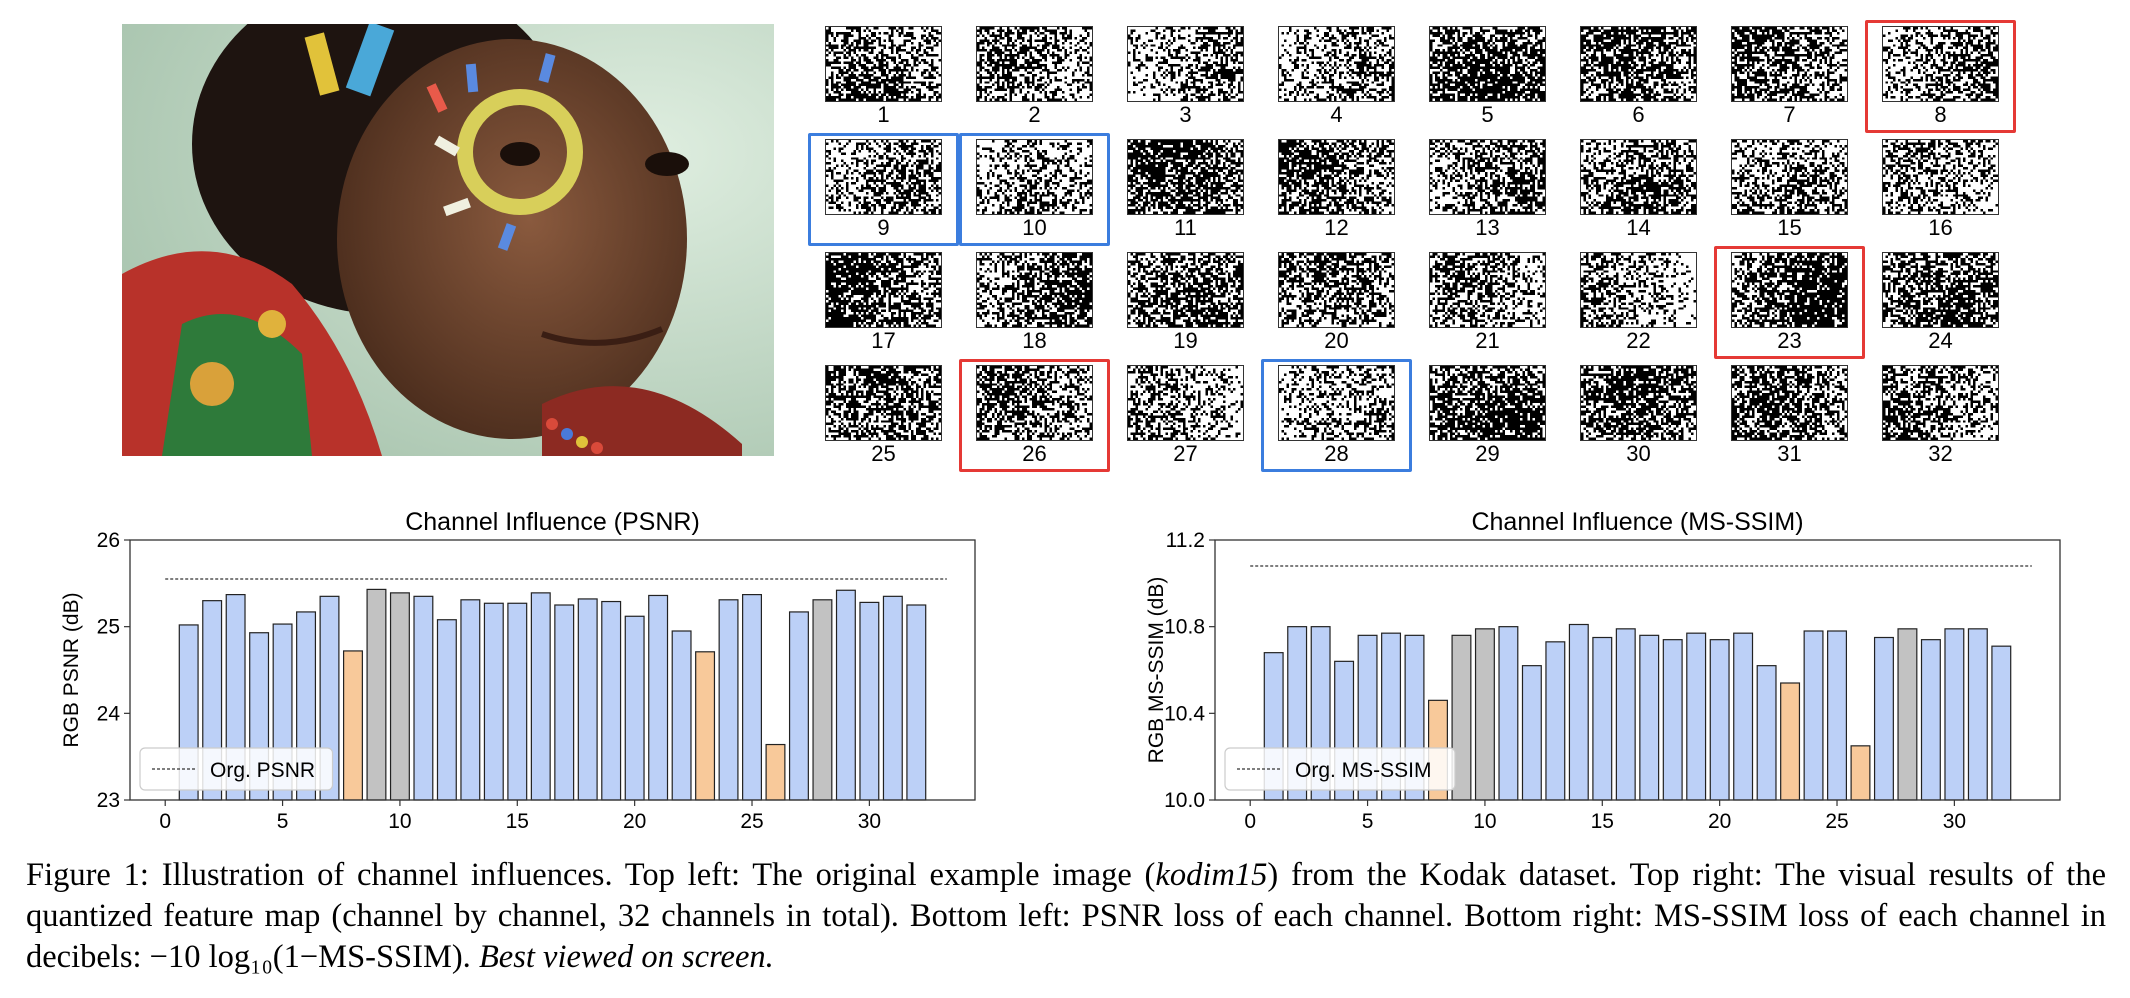 The image size is (2130, 998). I want to click on channel-number: 16, so click(1940, 227).